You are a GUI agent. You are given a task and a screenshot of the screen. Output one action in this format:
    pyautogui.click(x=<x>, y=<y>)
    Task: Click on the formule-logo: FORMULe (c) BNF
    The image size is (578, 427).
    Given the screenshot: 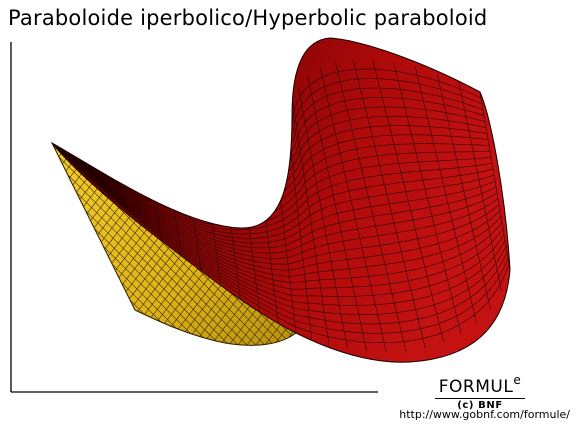 What is the action you would take?
    pyautogui.click(x=480, y=390)
    